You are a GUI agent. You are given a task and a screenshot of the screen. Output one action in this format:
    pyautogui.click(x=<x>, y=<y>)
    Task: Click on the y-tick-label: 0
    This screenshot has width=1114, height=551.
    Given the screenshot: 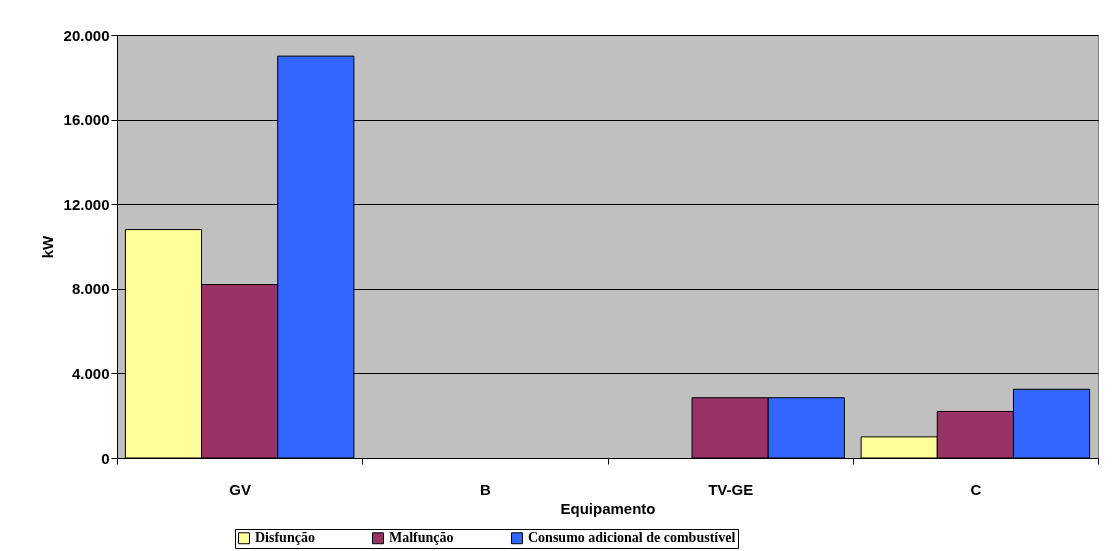 What is the action you would take?
    pyautogui.click(x=105, y=458)
    